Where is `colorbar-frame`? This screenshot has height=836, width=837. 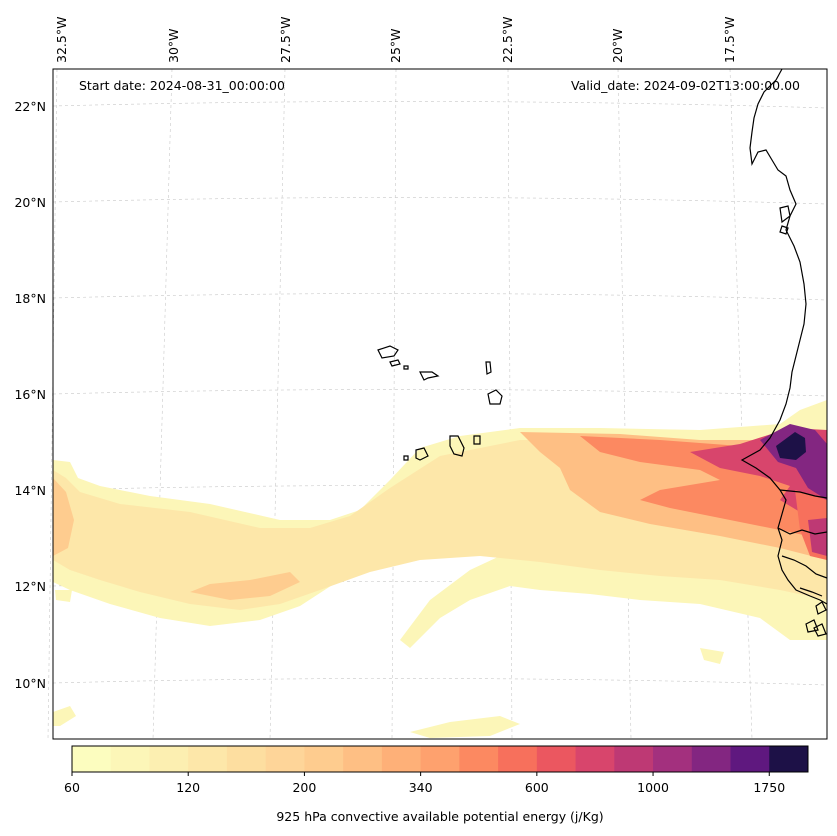 colorbar-frame is located at coordinates (440, 759).